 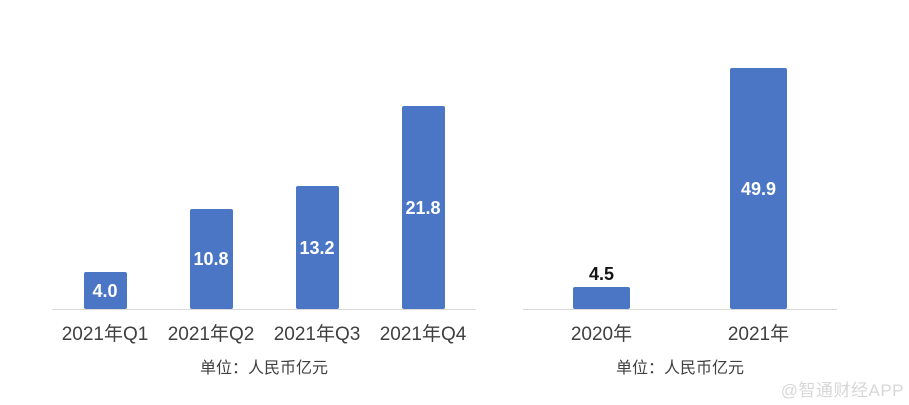 I want to click on category-label: 2021年Q3, so click(x=317, y=334).